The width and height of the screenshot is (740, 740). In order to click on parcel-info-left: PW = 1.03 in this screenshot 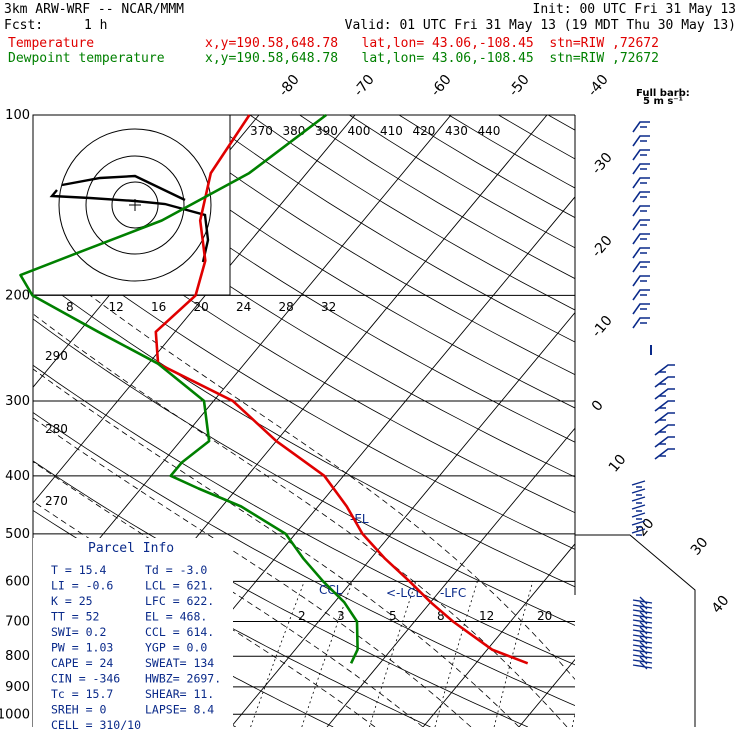, I will do `click(82, 648)`.